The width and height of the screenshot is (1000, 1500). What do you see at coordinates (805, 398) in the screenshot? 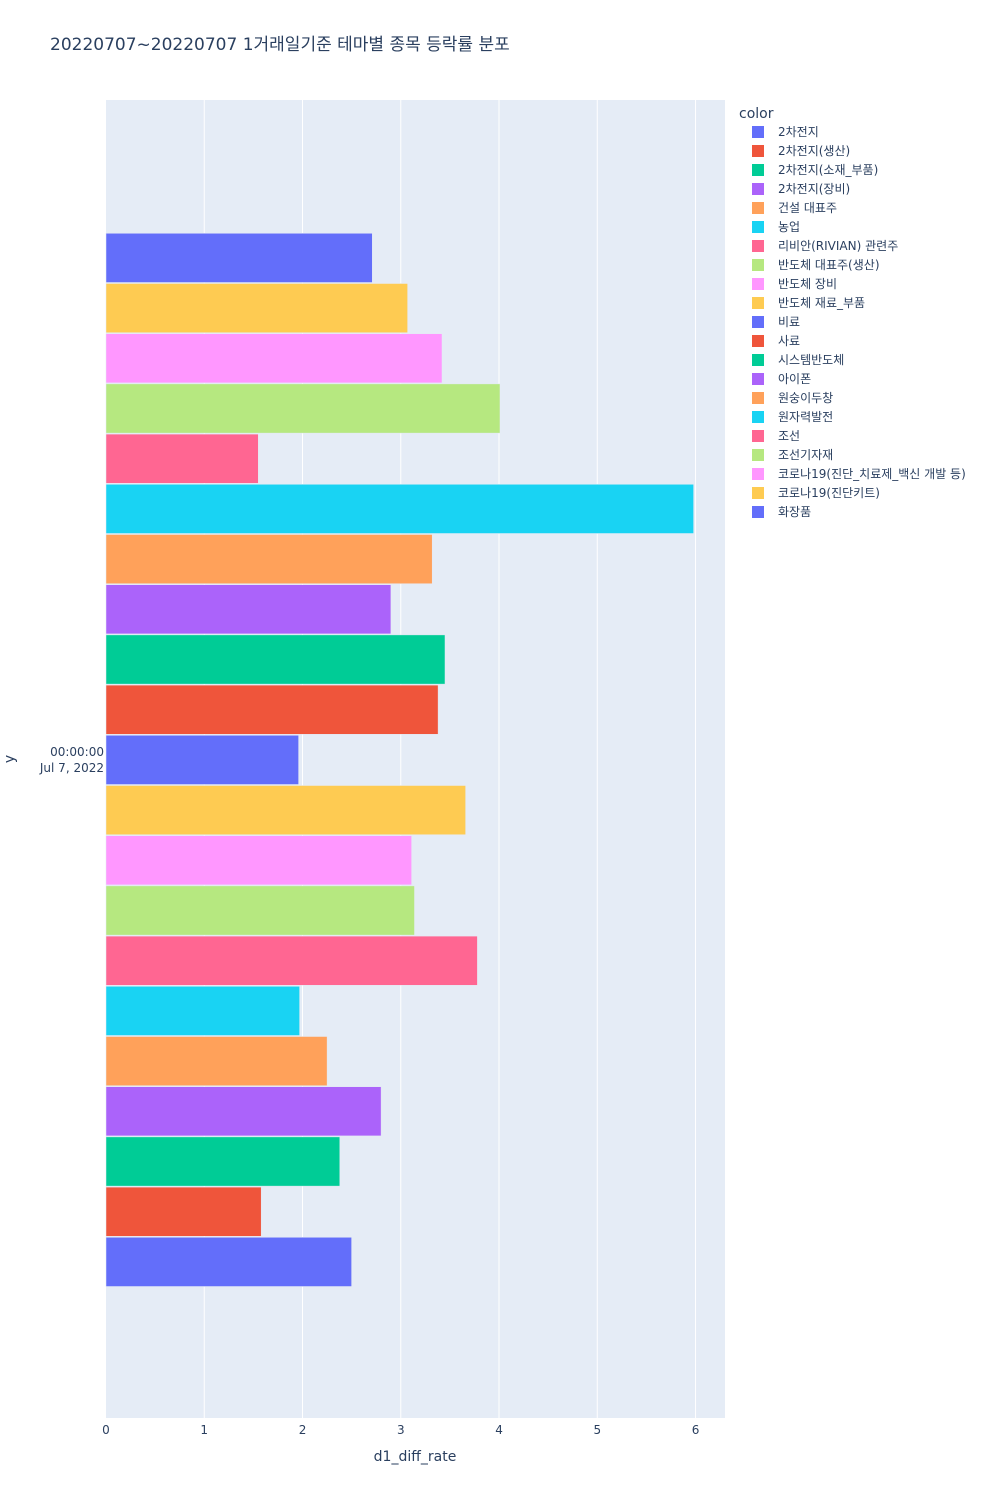
I see `legend-label-15: 원숭이두창` at bounding box center [805, 398].